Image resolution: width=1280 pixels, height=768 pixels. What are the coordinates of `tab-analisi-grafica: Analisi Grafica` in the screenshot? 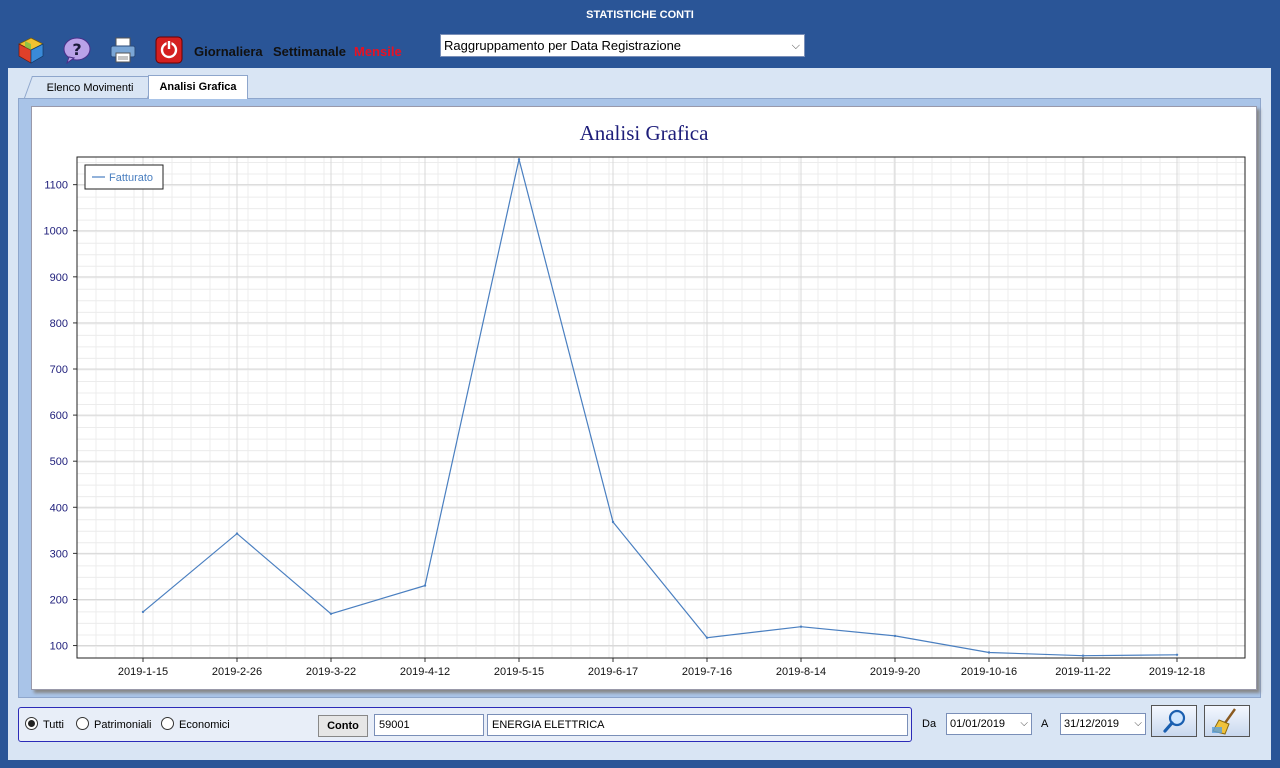 It's located at (198, 87).